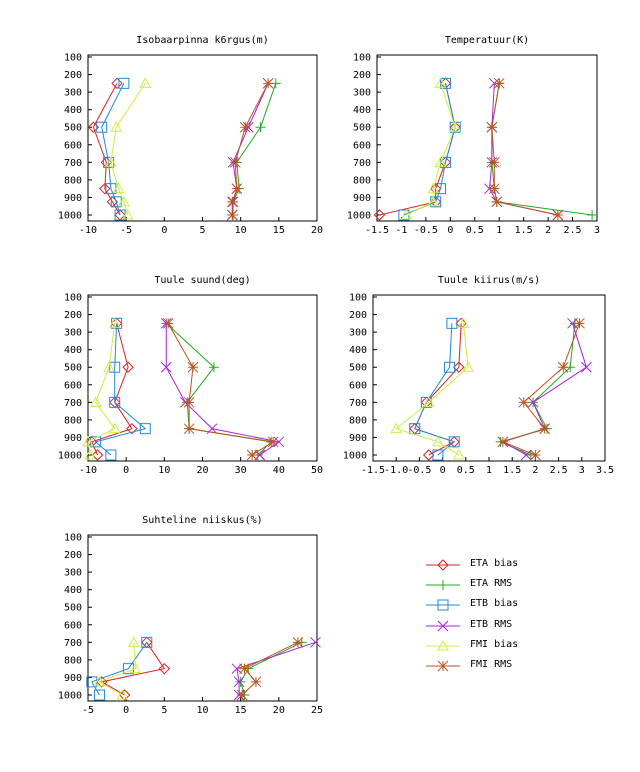  I want to click on x-tick-label: 15, so click(241, 710).